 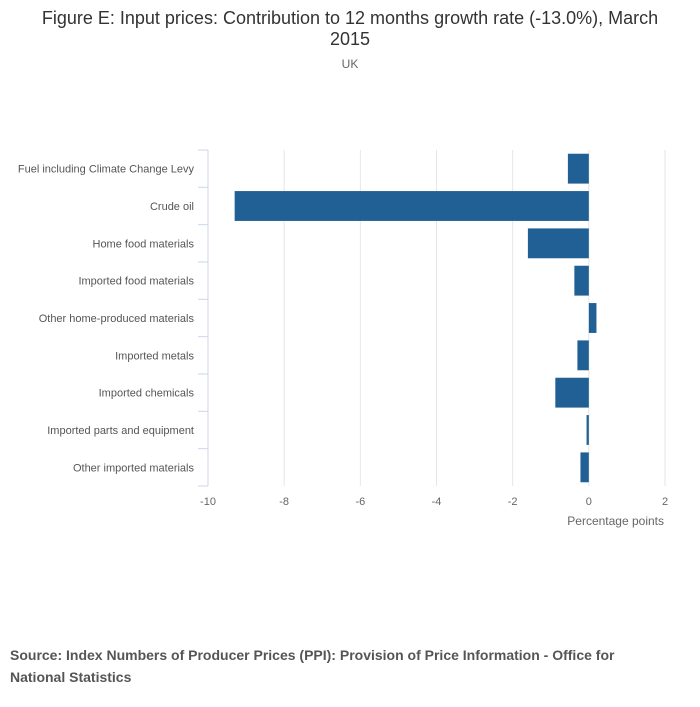 I want to click on x-tick-label: -6, so click(x=360, y=502).